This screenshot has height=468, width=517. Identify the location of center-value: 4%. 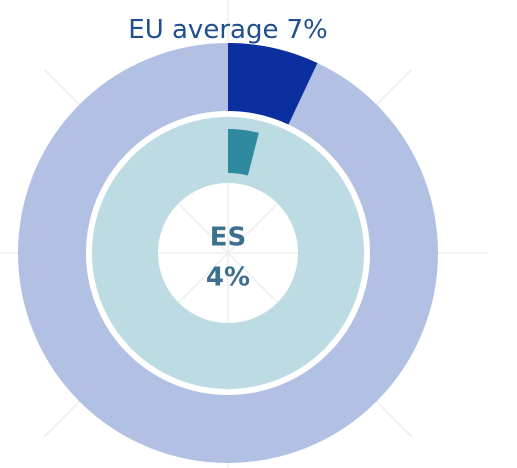
(228, 278).